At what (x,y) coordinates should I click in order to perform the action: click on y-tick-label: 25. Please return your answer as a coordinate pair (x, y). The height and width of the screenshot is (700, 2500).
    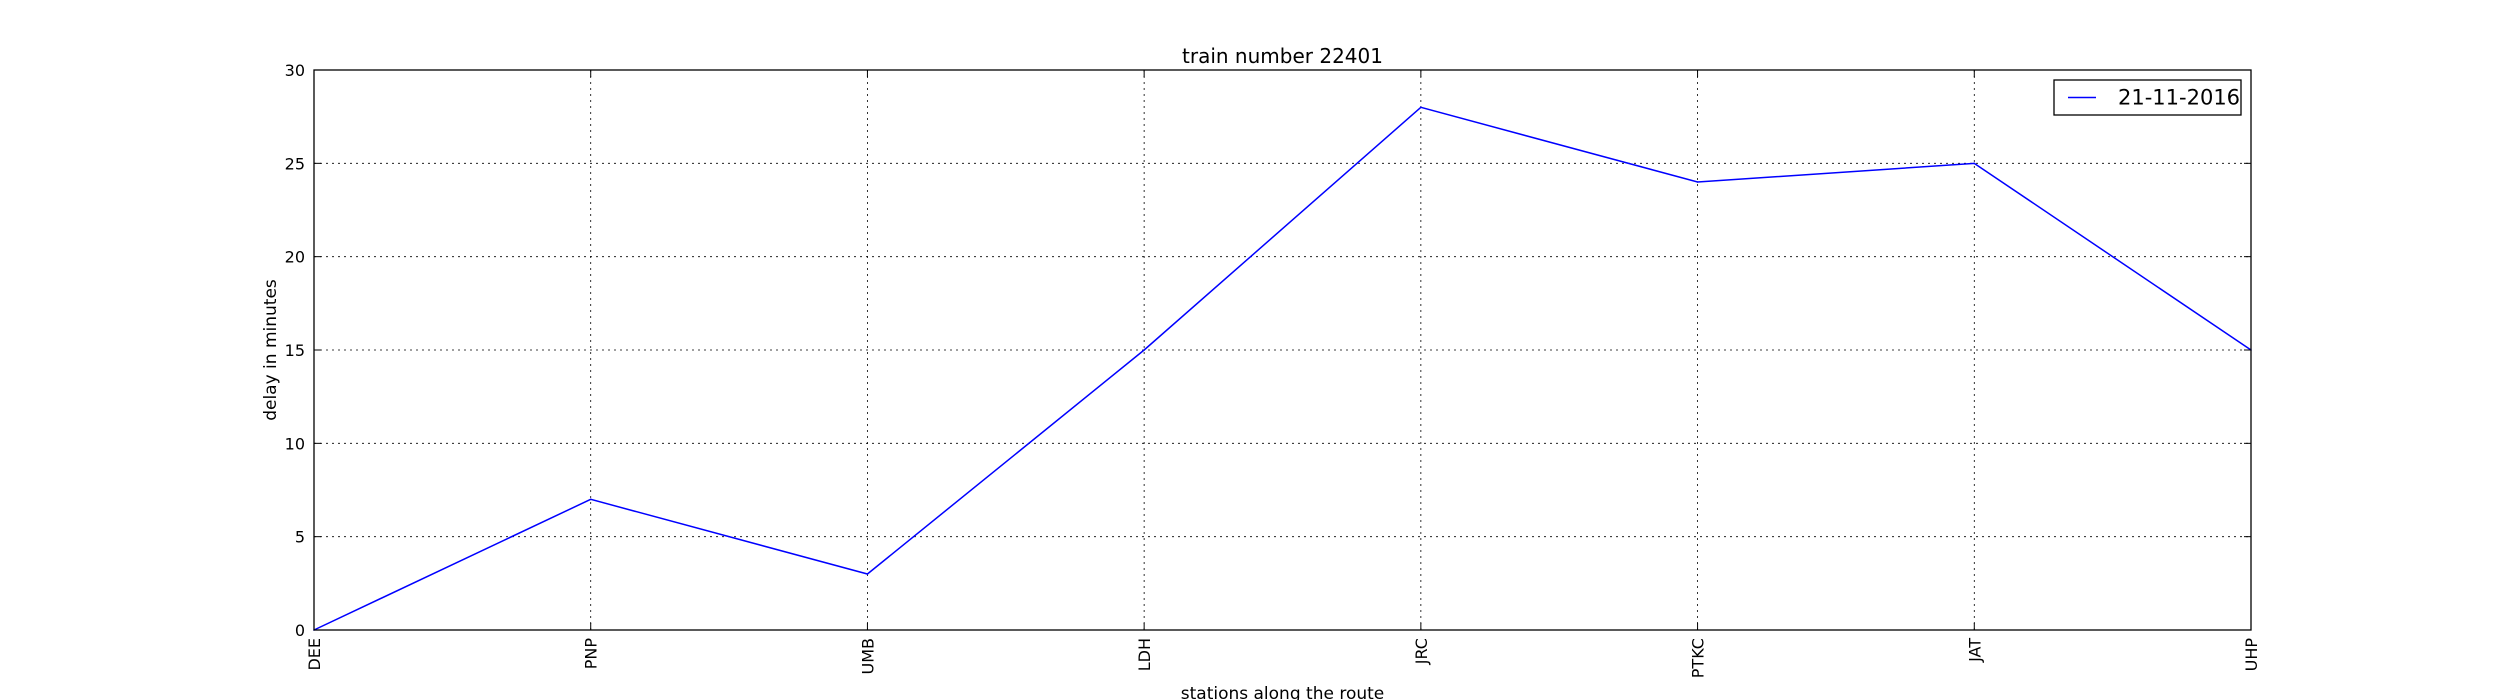
    Looking at the image, I should click on (295, 163).